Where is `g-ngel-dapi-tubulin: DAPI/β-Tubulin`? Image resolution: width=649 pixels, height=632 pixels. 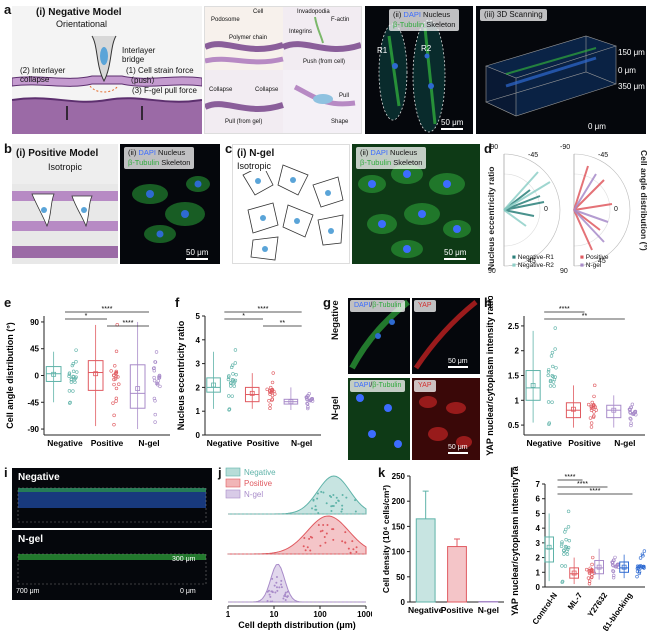 g-ngel-dapi-tubulin: DAPI/β-Tubulin is located at coordinates (379, 419).